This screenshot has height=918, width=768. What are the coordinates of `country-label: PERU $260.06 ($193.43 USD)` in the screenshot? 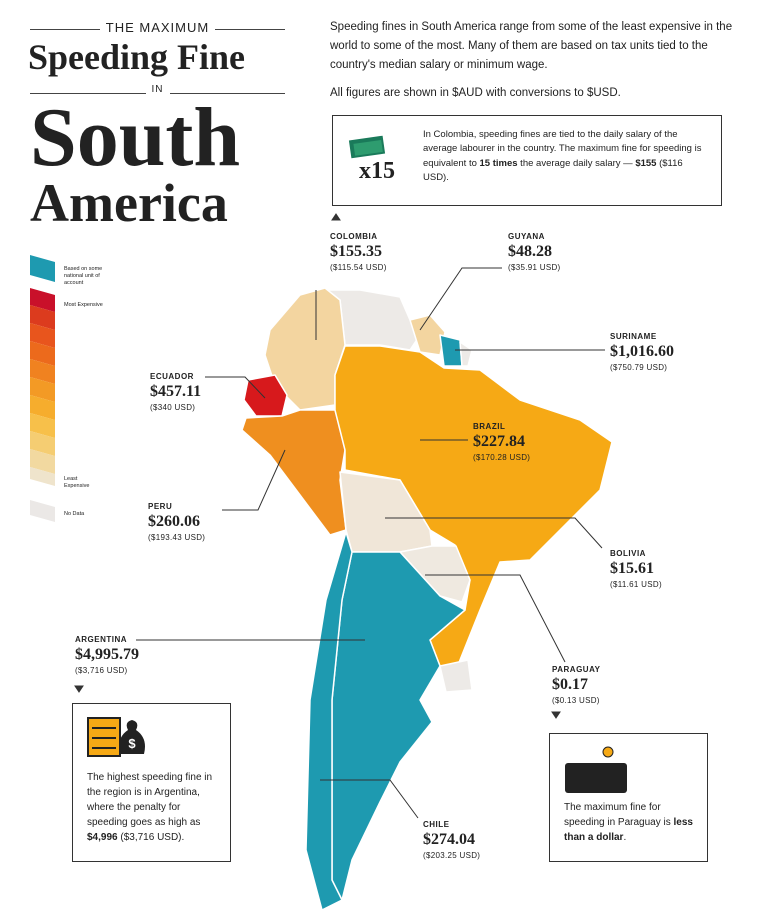 It's located at (176, 522).